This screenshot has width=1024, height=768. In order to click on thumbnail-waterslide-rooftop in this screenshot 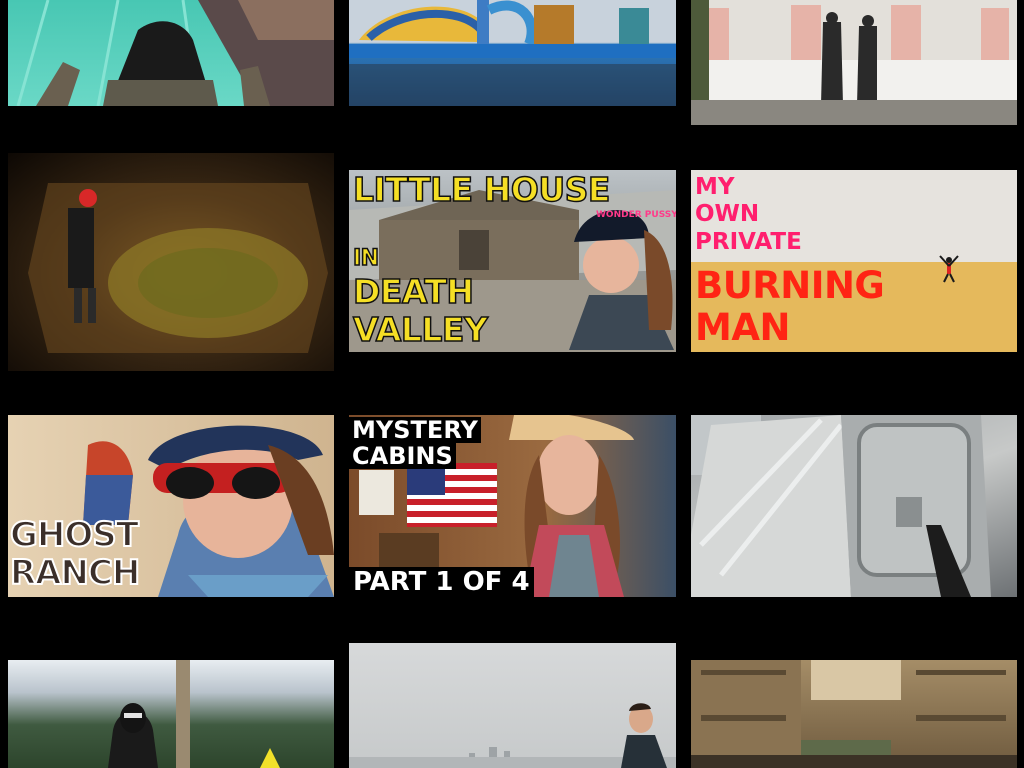, I will do `click(171, 53)`.